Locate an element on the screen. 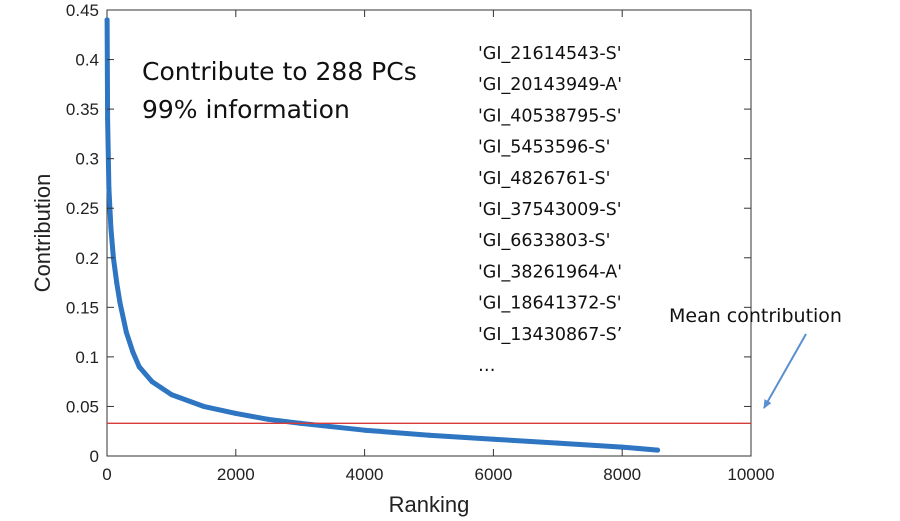 This screenshot has height=521, width=900. mean-contribution-label: Mean contribution is located at coordinates (755, 316).